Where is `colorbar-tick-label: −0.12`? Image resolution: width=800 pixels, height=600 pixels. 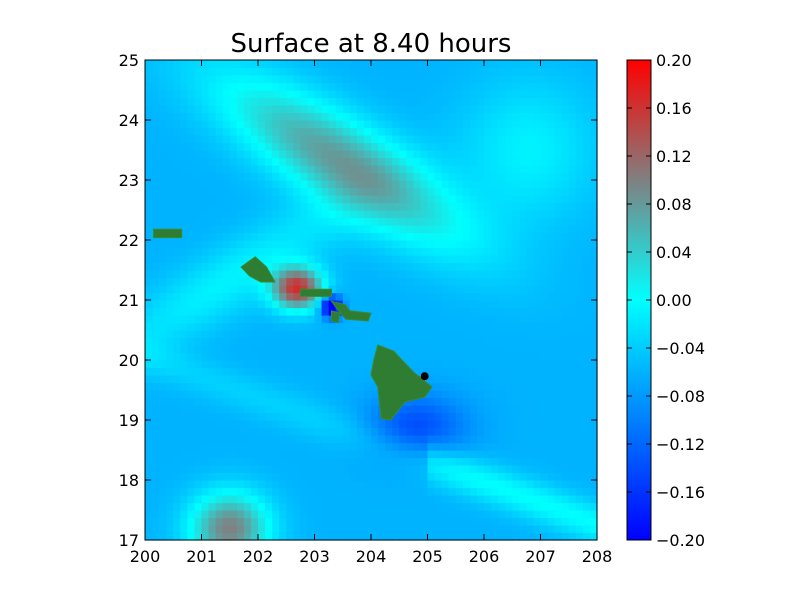 colorbar-tick-label: −0.12 is located at coordinates (680, 444).